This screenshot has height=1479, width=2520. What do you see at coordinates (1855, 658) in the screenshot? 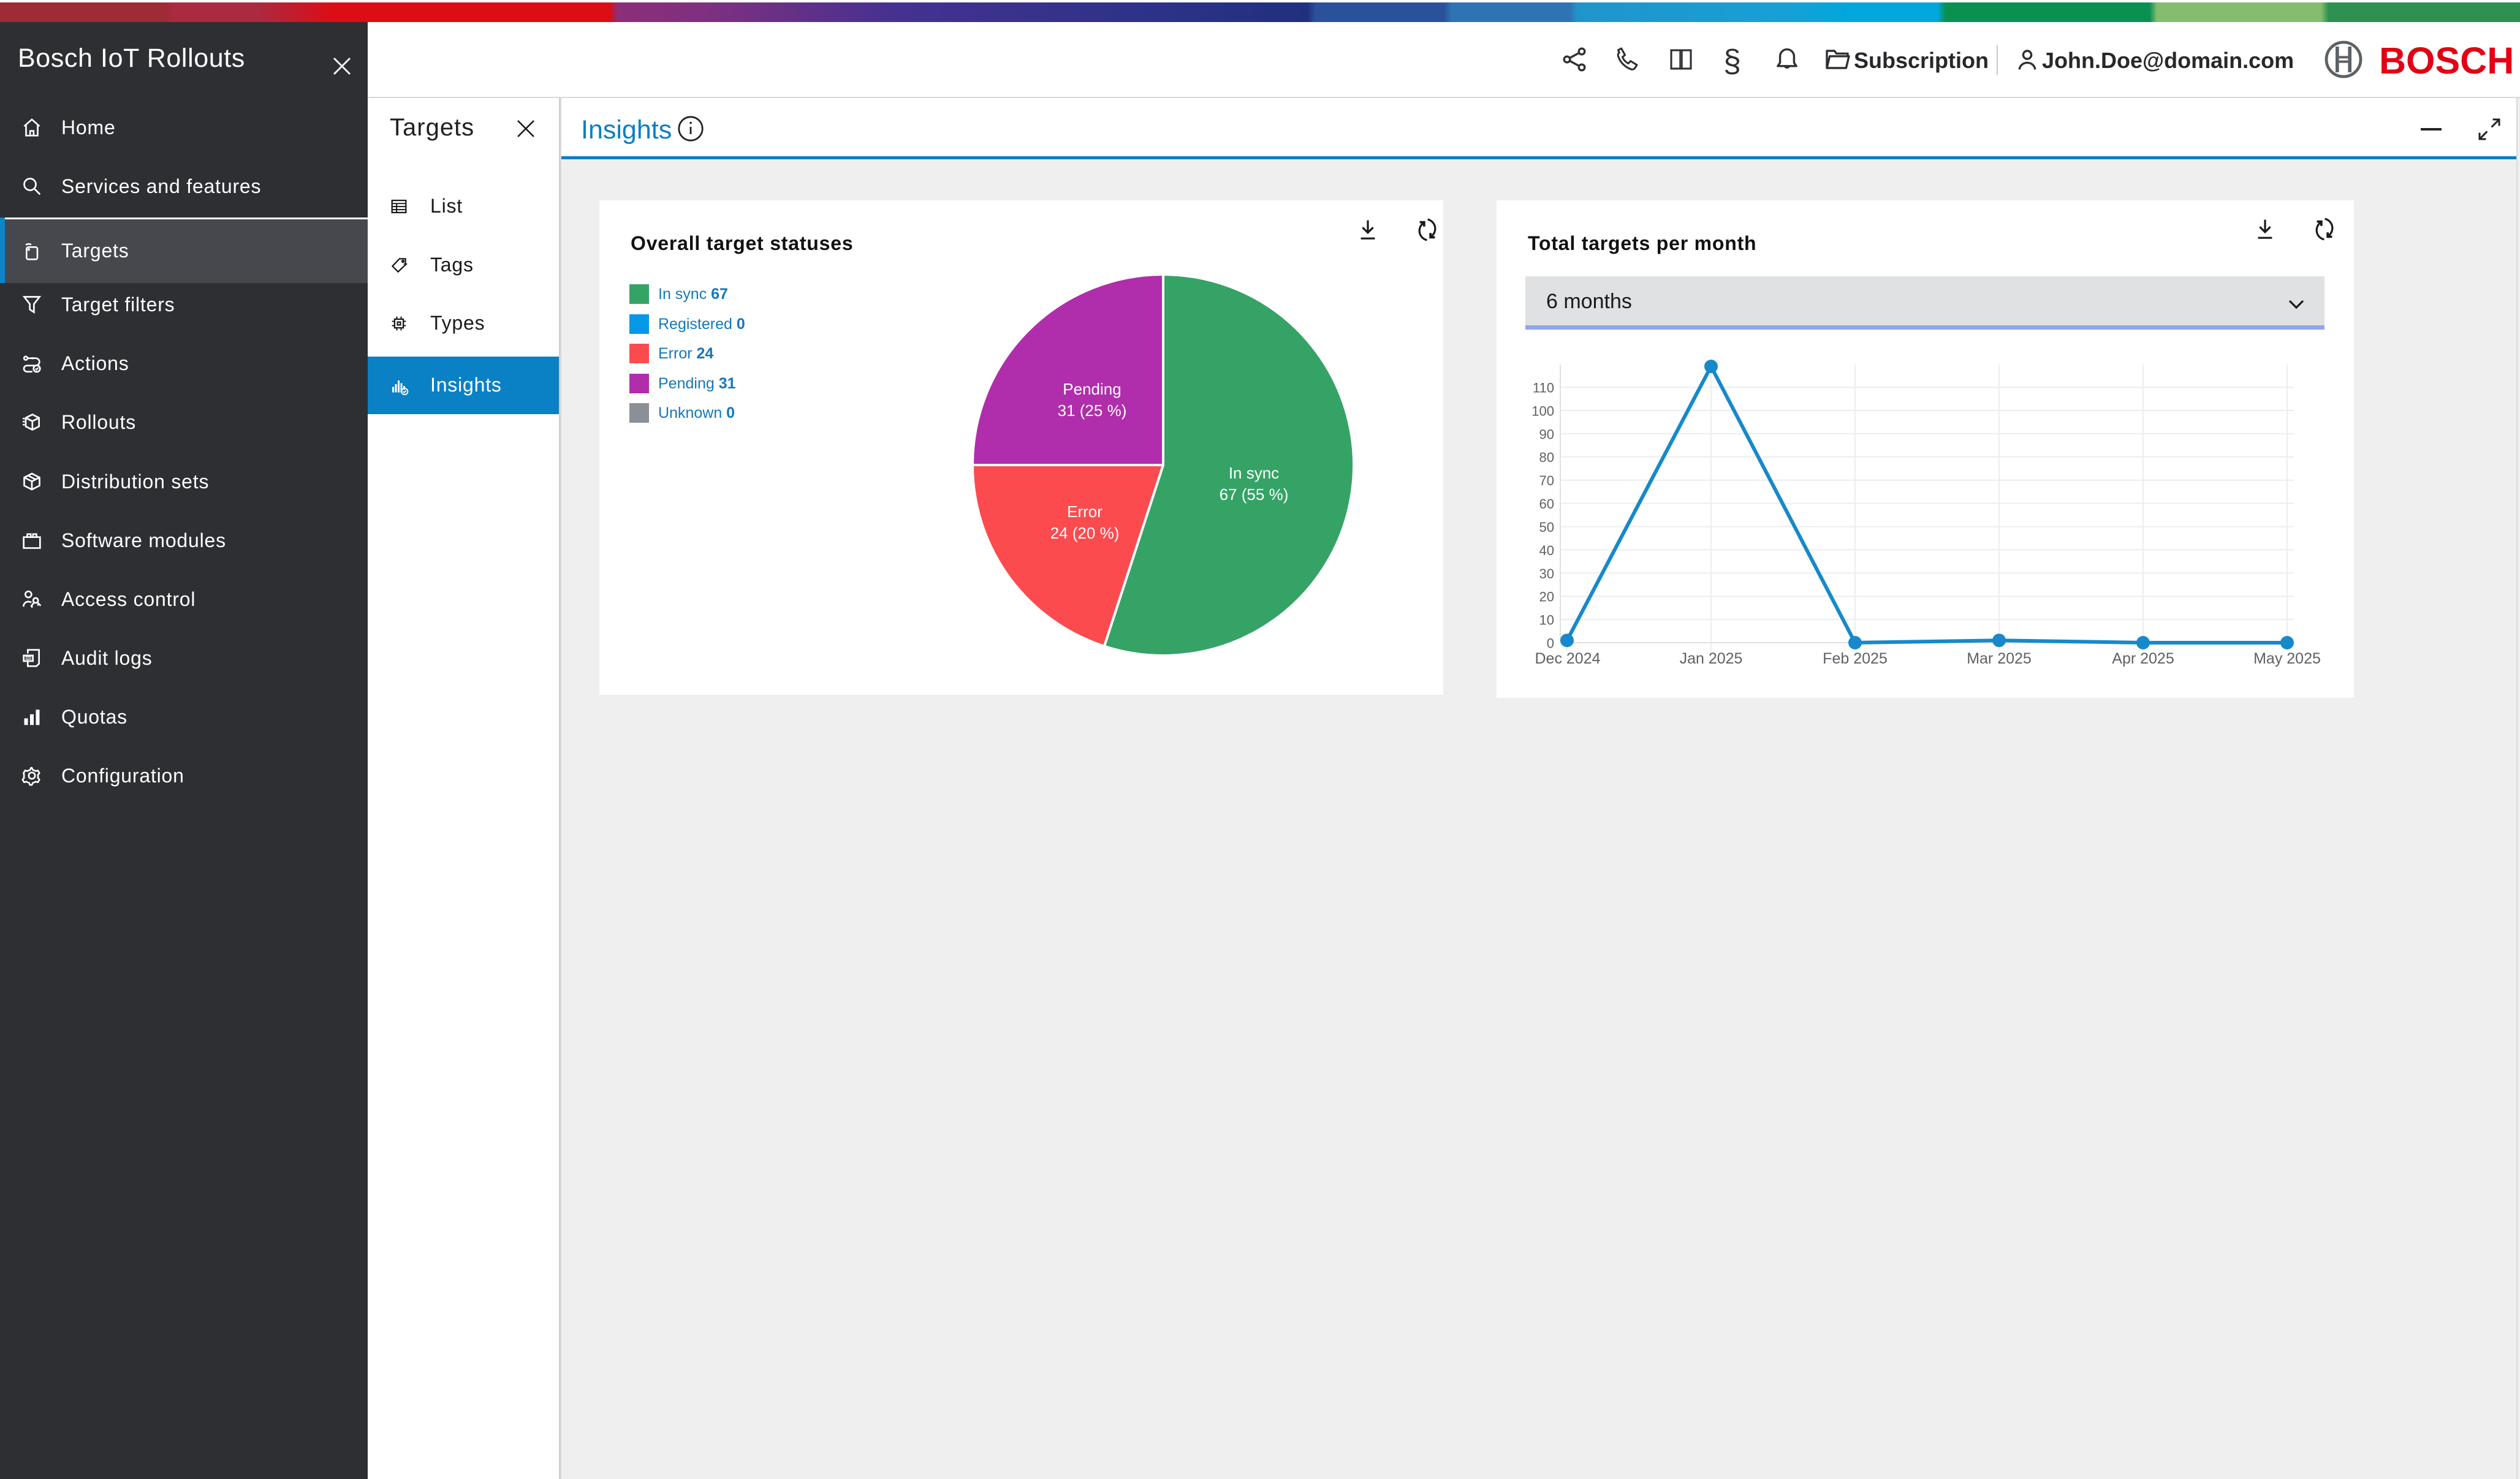
I see `svg-text: Feb 2025` at bounding box center [1855, 658].